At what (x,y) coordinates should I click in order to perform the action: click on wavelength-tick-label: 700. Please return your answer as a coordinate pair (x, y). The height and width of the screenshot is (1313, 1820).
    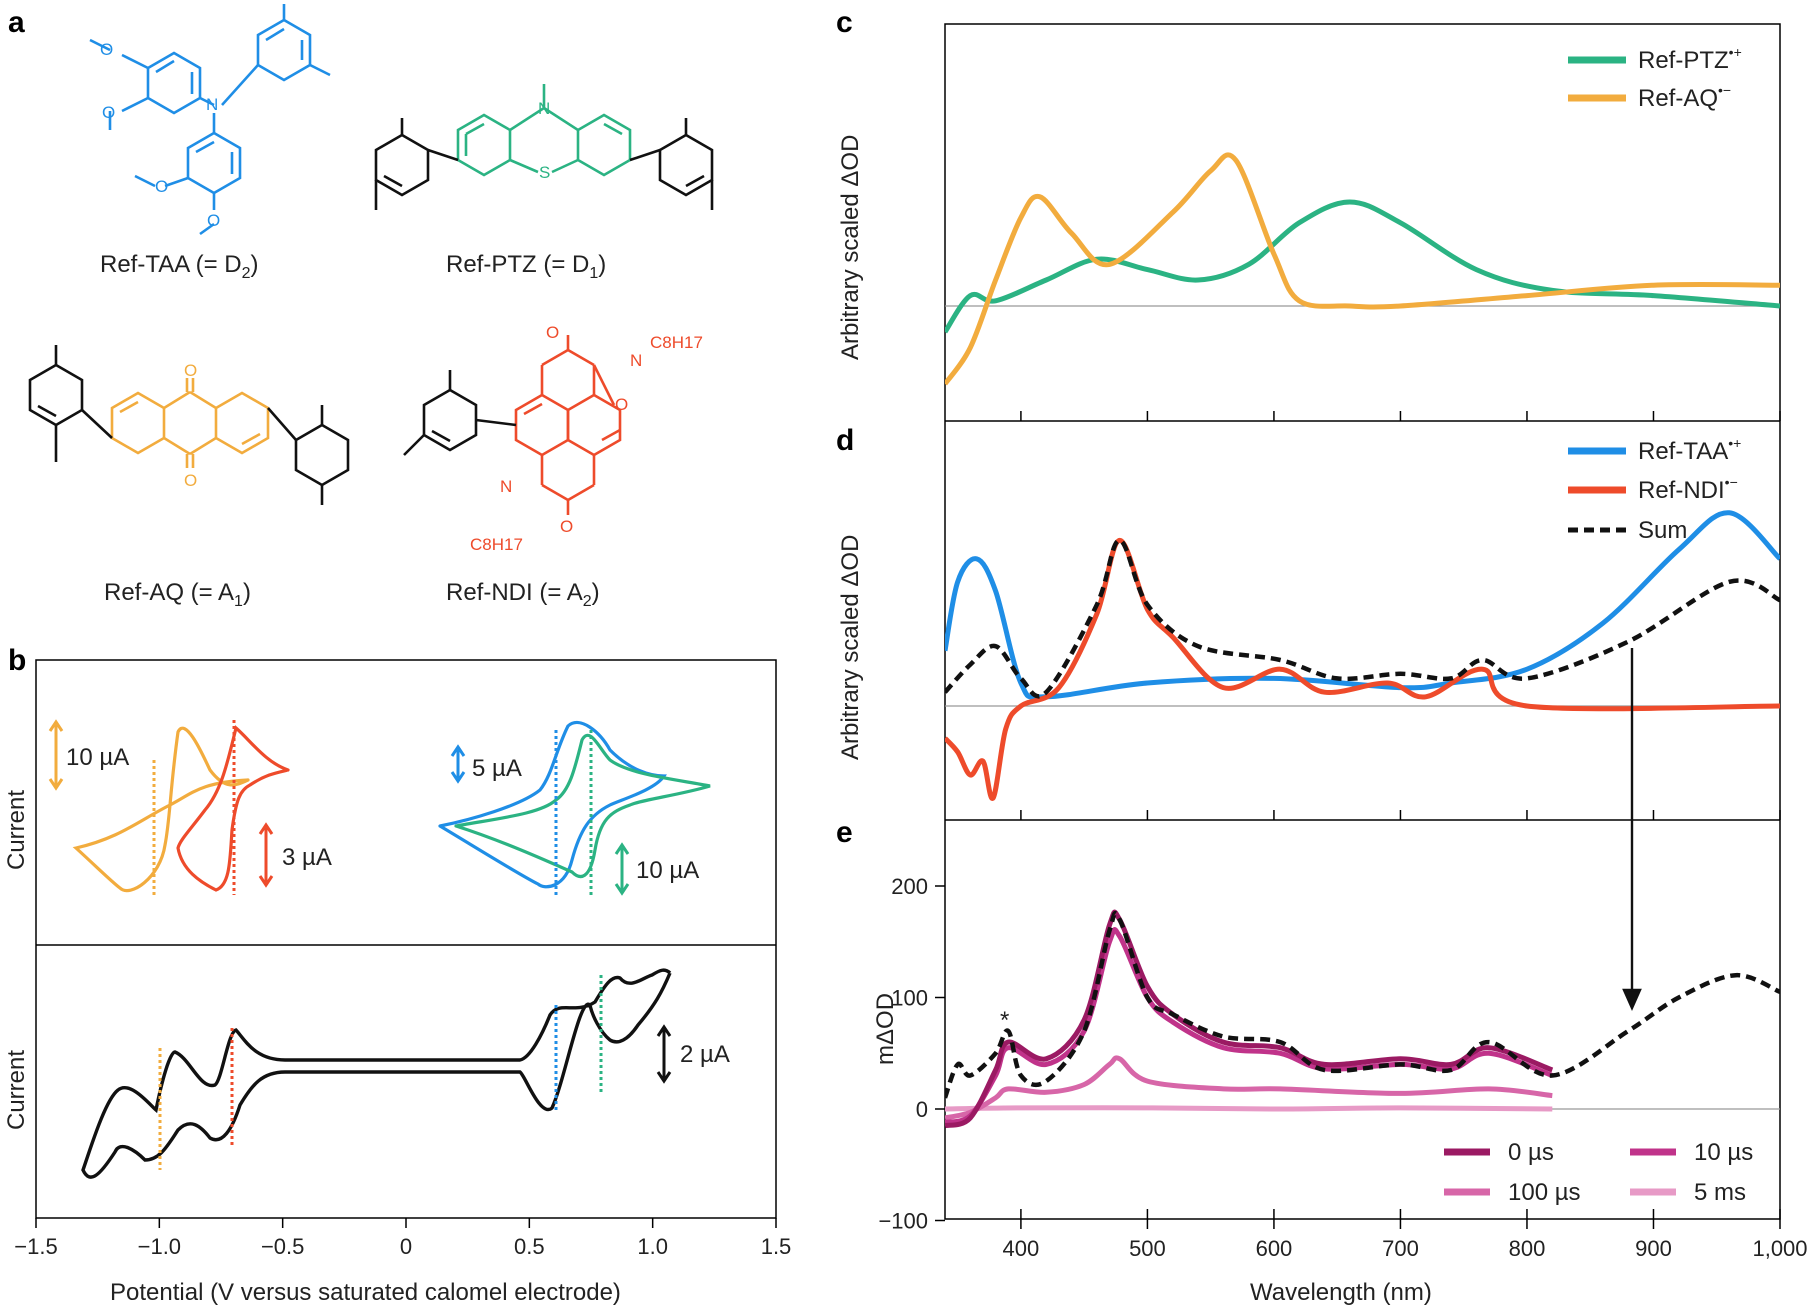
    Looking at the image, I should click on (1400, 1248).